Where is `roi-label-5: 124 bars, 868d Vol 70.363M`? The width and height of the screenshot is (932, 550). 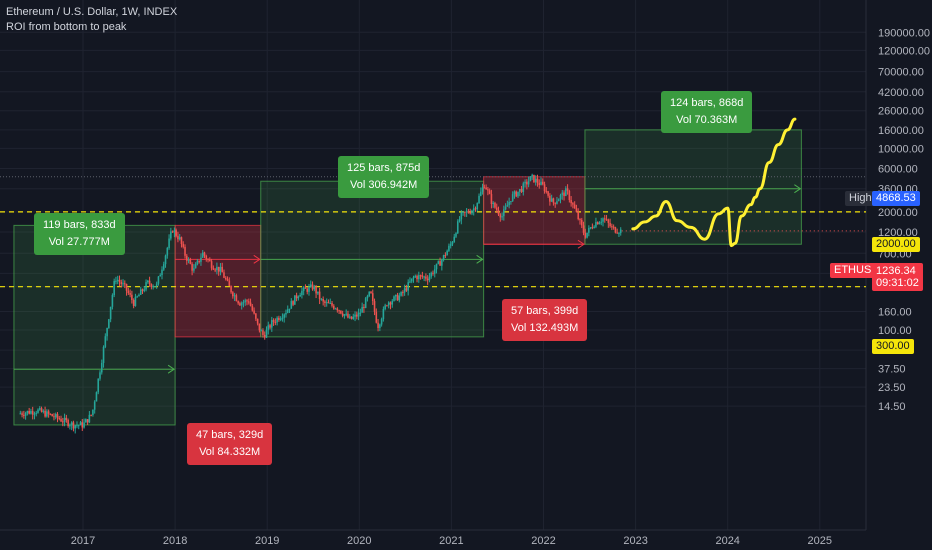 roi-label-5: 124 bars, 868d Vol 70.363M is located at coordinates (707, 112).